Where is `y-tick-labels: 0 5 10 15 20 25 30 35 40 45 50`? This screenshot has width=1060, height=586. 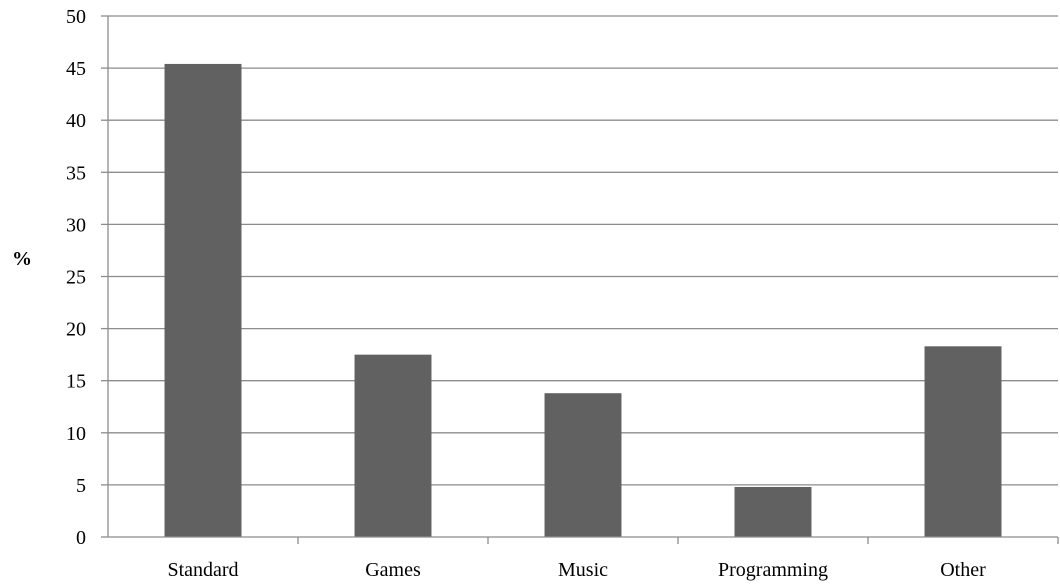
y-tick-labels: 0 5 10 15 20 25 30 35 40 45 50 is located at coordinates (76, 277).